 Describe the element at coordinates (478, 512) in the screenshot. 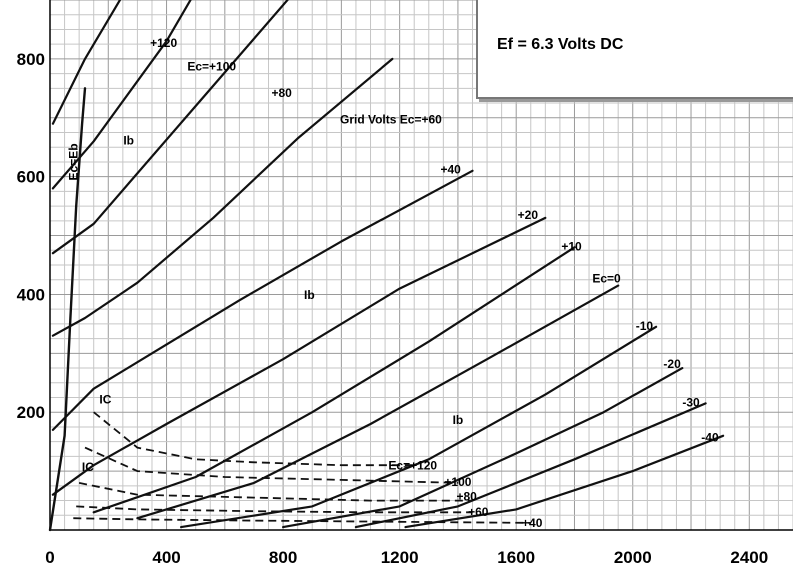

I see `curve-label: +60` at that location.